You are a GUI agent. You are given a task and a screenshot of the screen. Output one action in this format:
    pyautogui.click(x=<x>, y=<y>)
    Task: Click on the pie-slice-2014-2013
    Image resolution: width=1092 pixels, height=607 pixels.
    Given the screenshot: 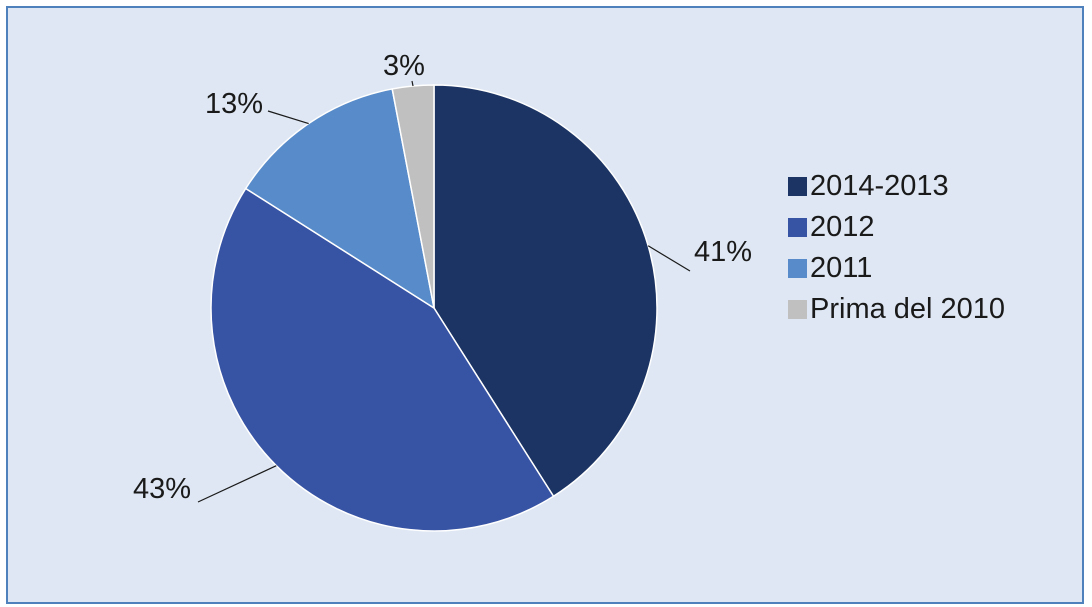 What is the action you would take?
    pyautogui.click(x=545, y=291)
    